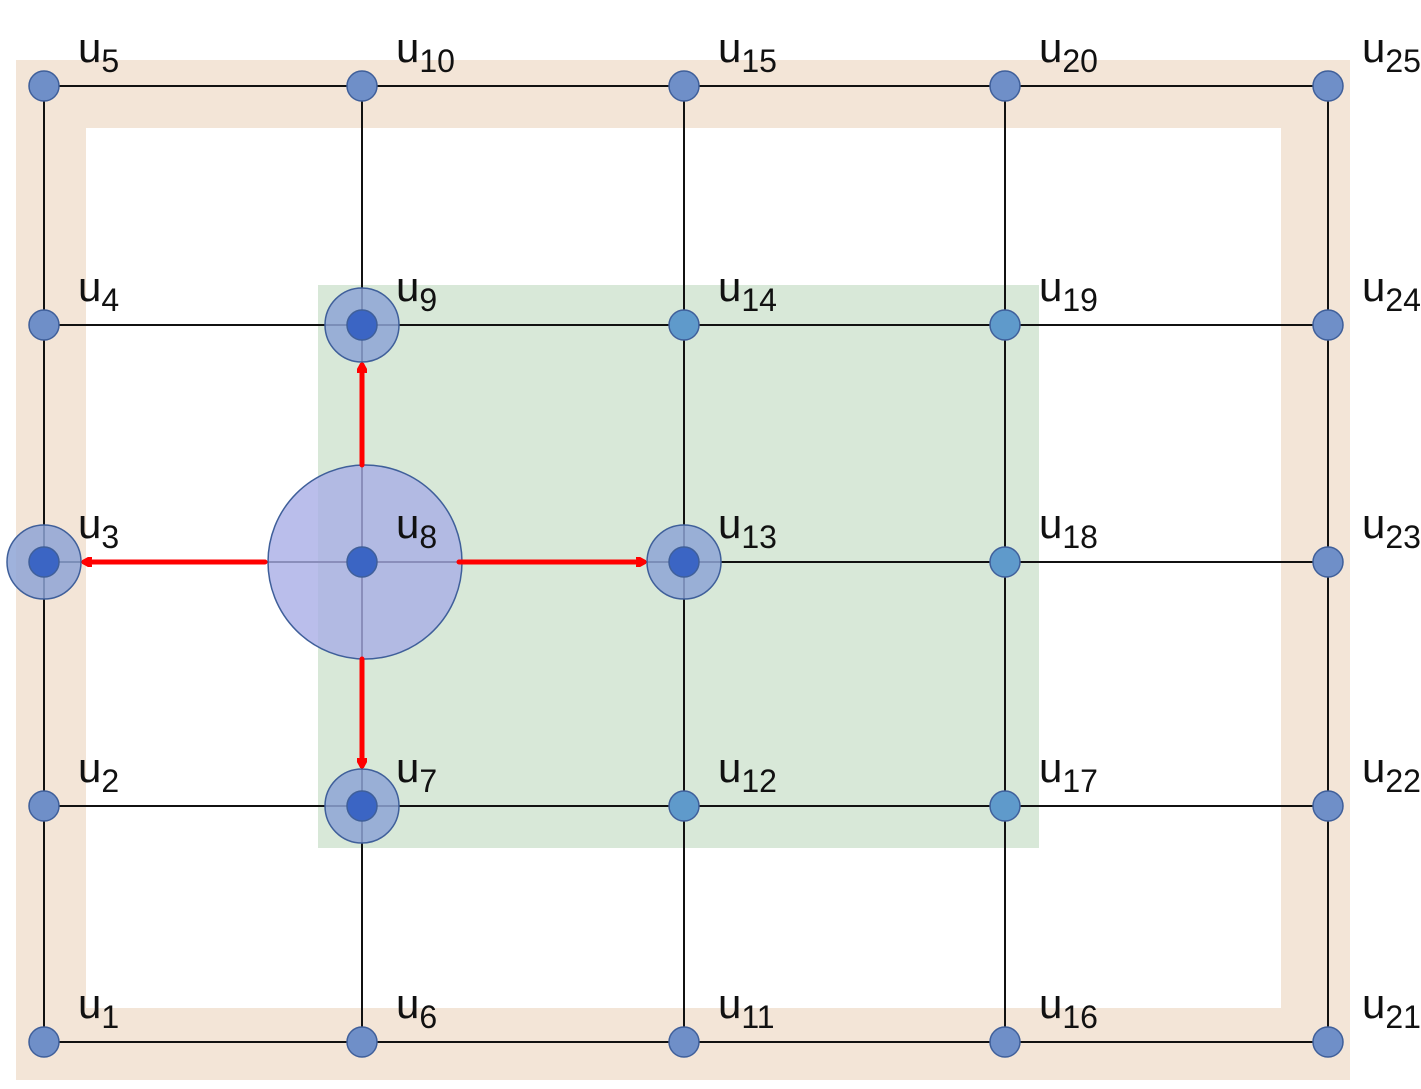  I want to click on node-label-u3: u3, so click(98, 527).